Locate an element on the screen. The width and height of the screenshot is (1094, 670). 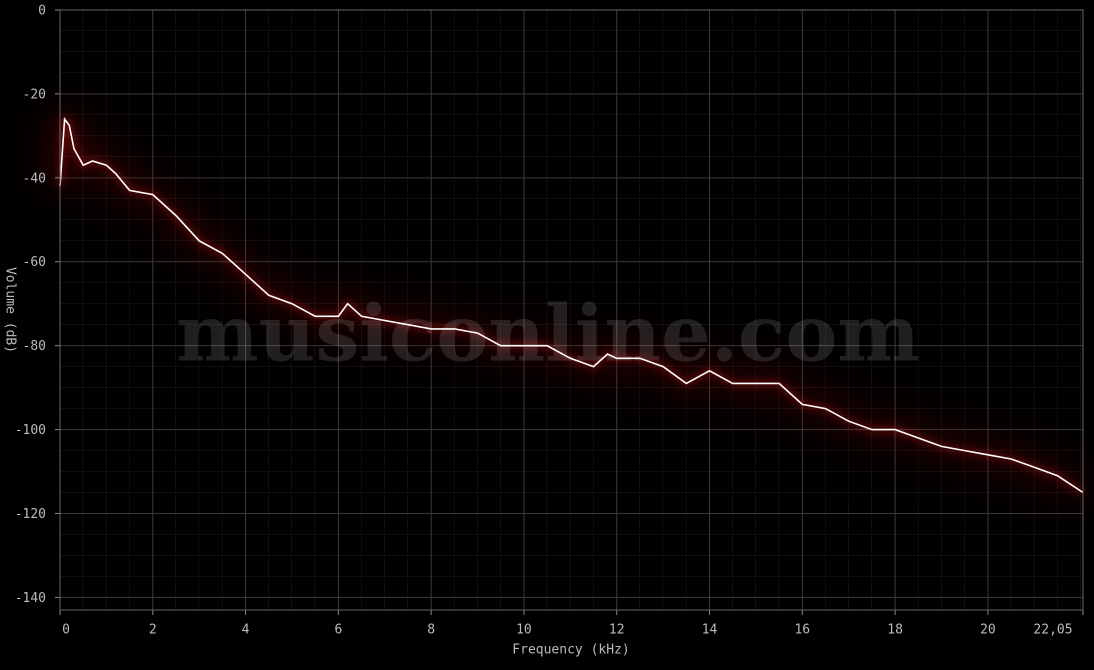
y-tick-label: -20 is located at coordinates (34, 94).